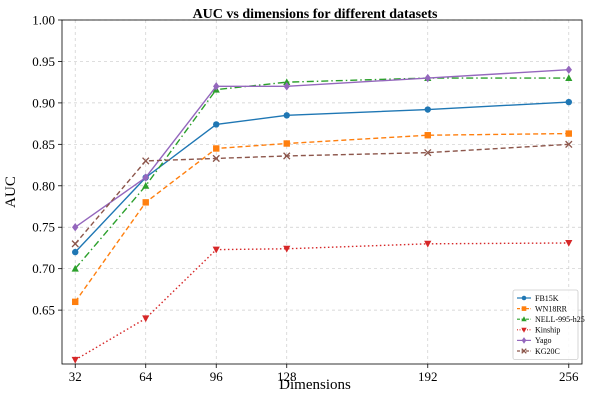  Describe the element at coordinates (551, 308) in the screenshot. I see `legend-label-wn18rr: WN18RR` at that location.